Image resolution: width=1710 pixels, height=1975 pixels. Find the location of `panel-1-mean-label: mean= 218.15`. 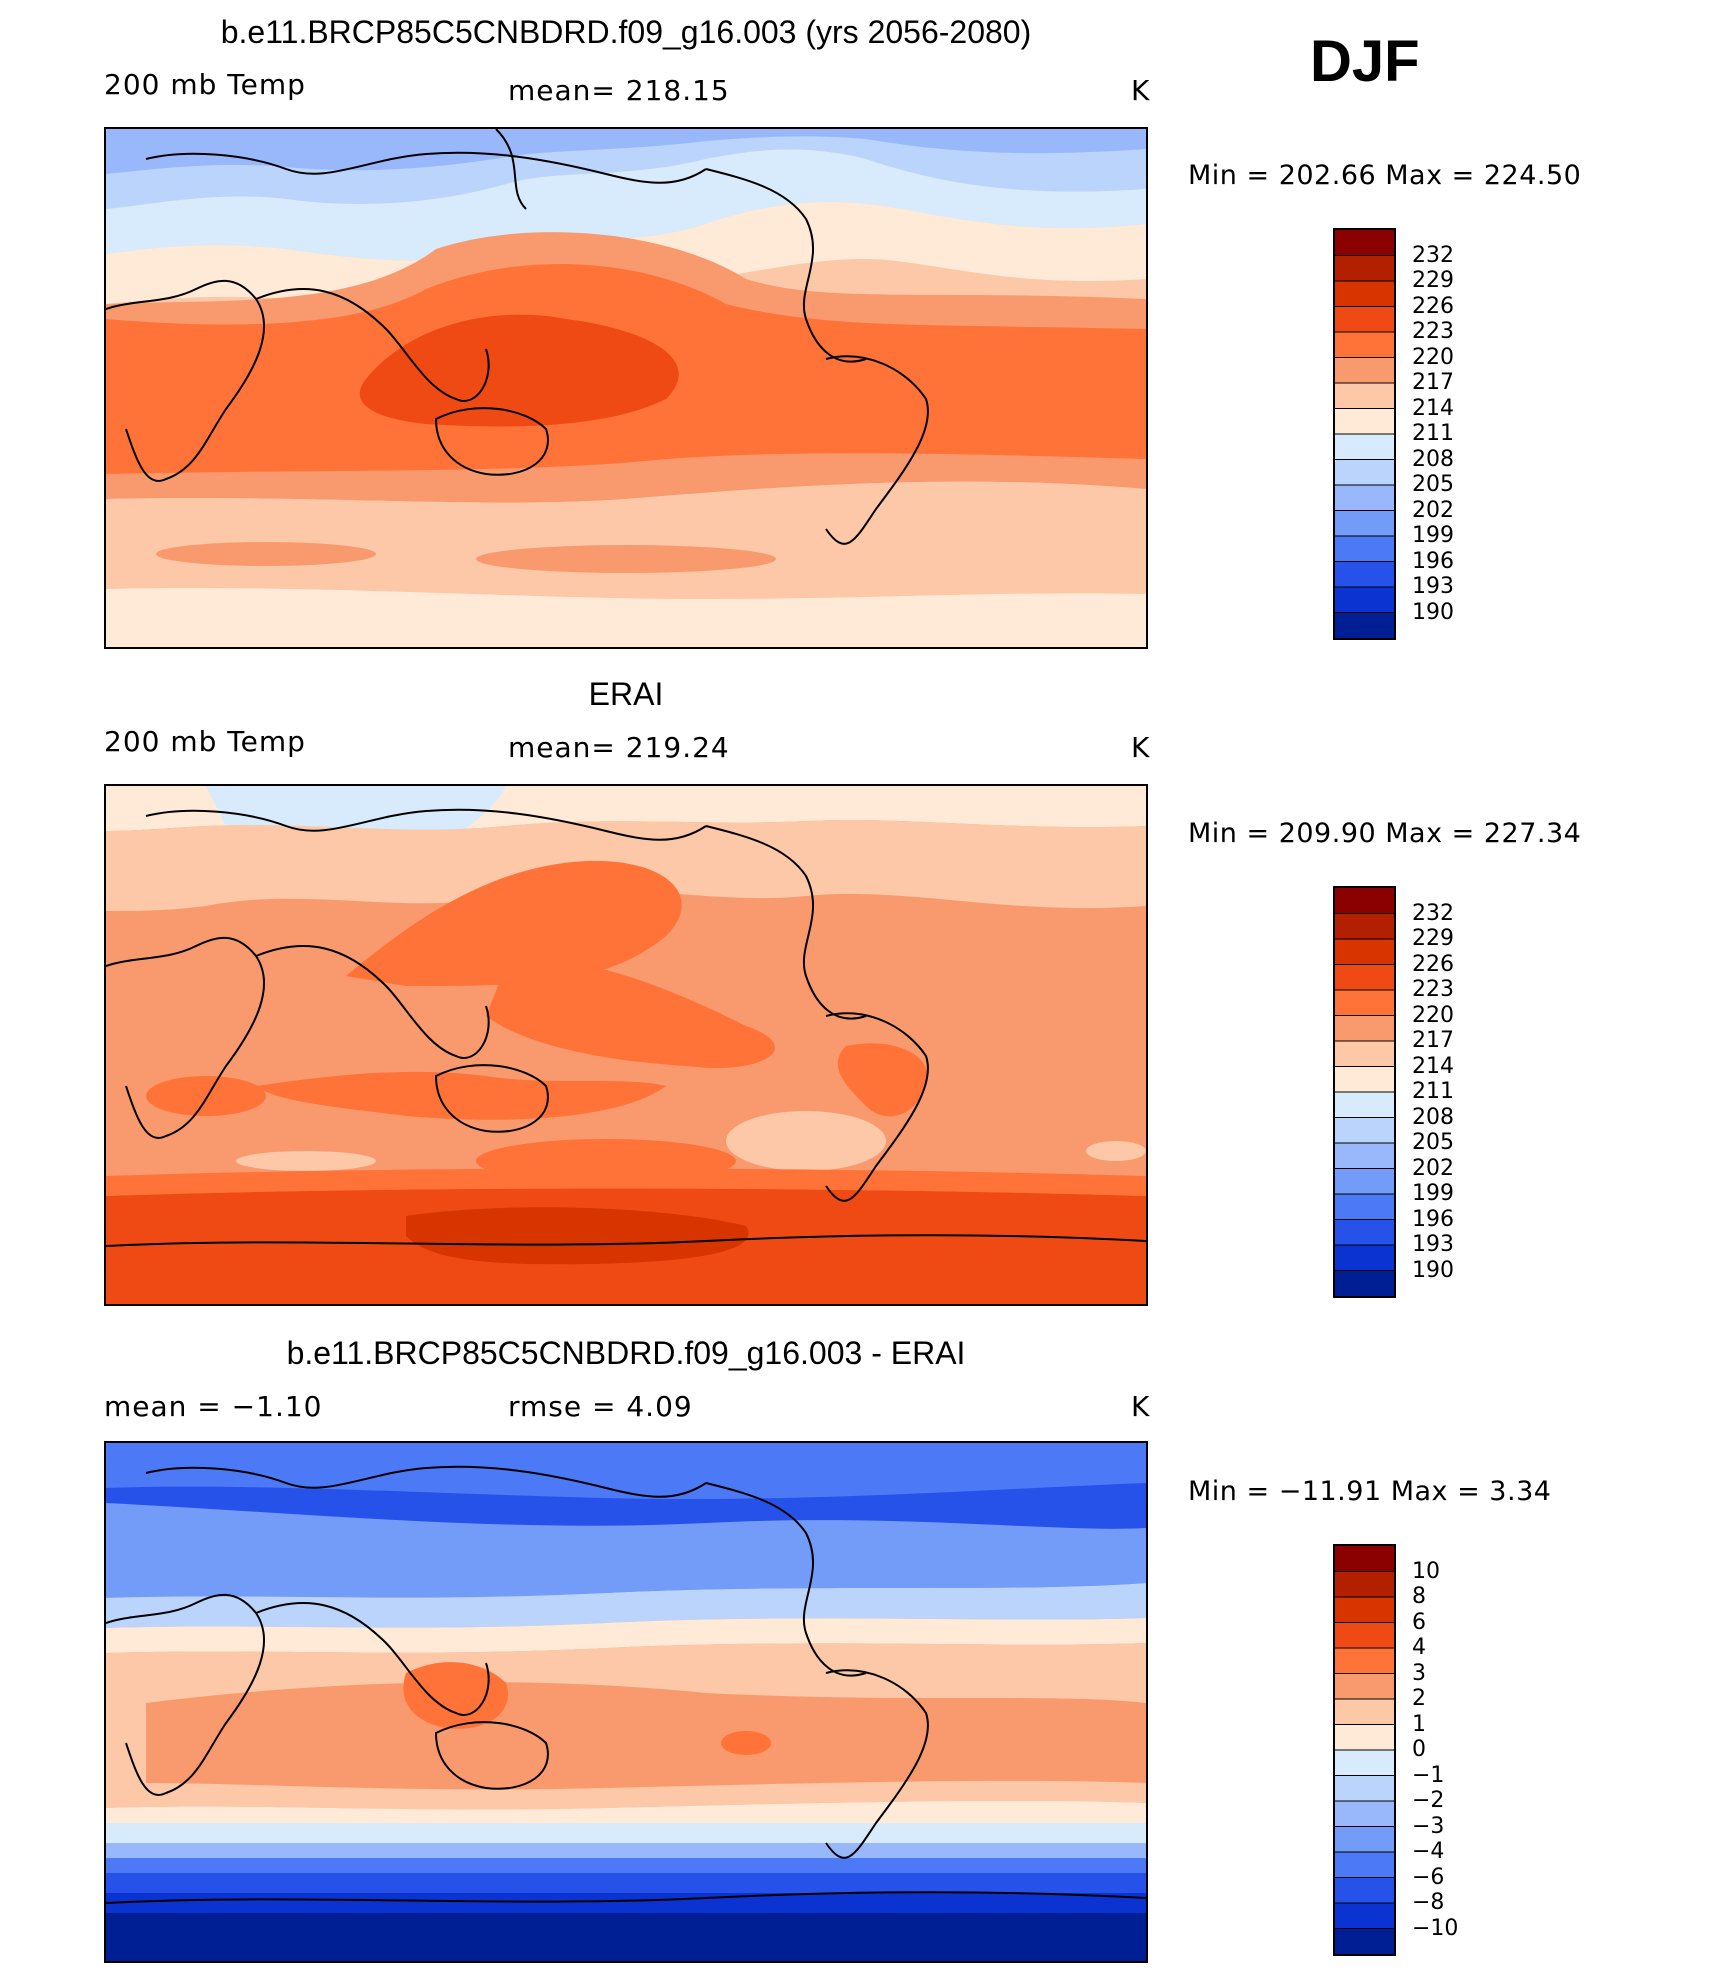

panel-1-mean-label: mean= 218.15 is located at coordinates (619, 90).